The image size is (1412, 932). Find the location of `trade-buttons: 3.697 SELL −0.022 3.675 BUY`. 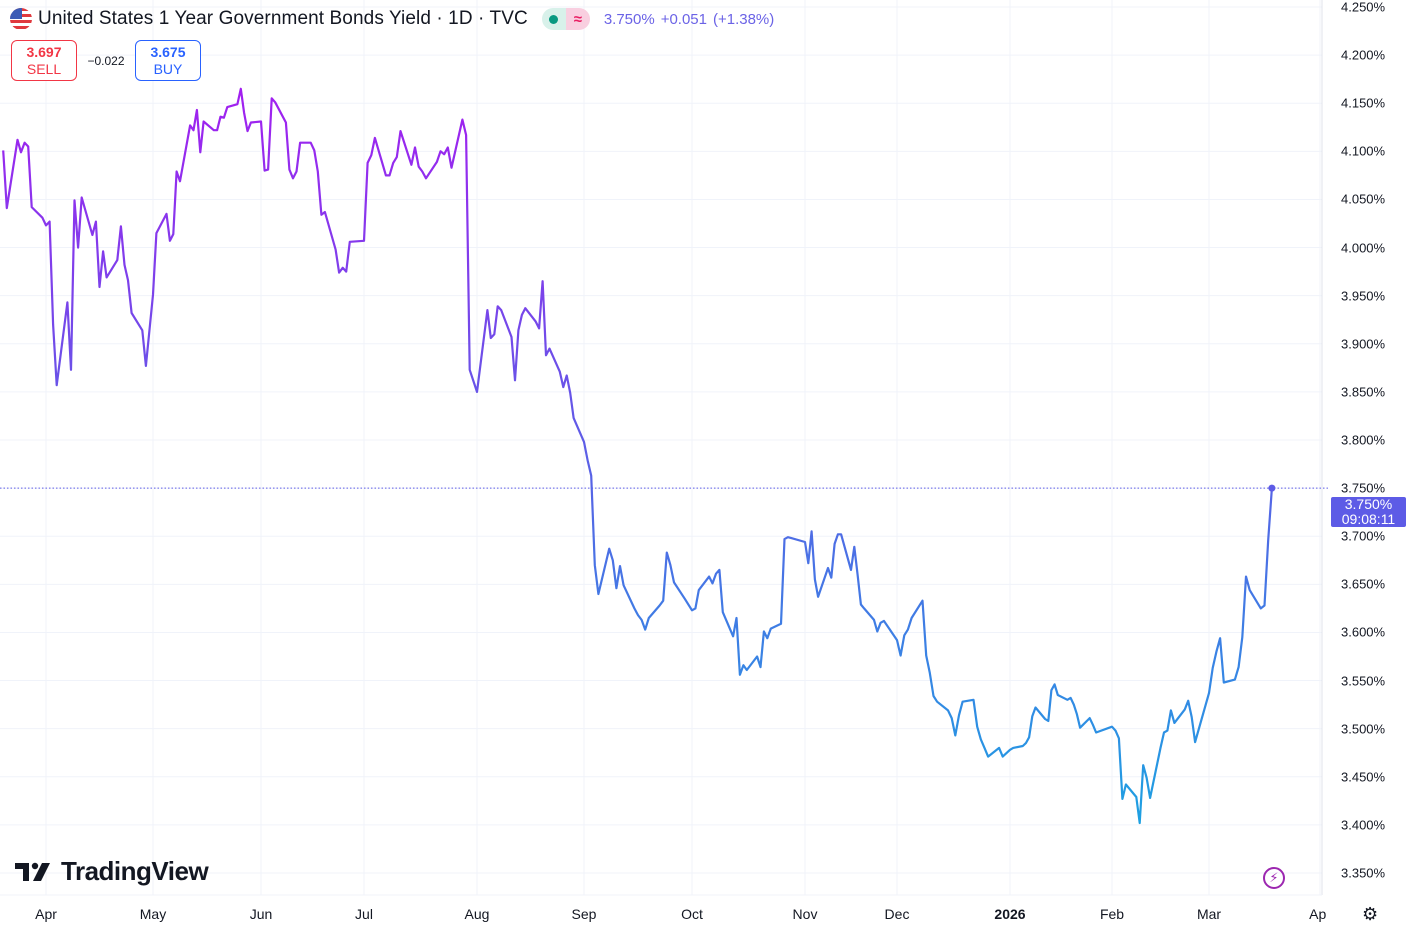

trade-buttons: 3.697 SELL −0.022 3.675 BUY is located at coordinates (106, 60).